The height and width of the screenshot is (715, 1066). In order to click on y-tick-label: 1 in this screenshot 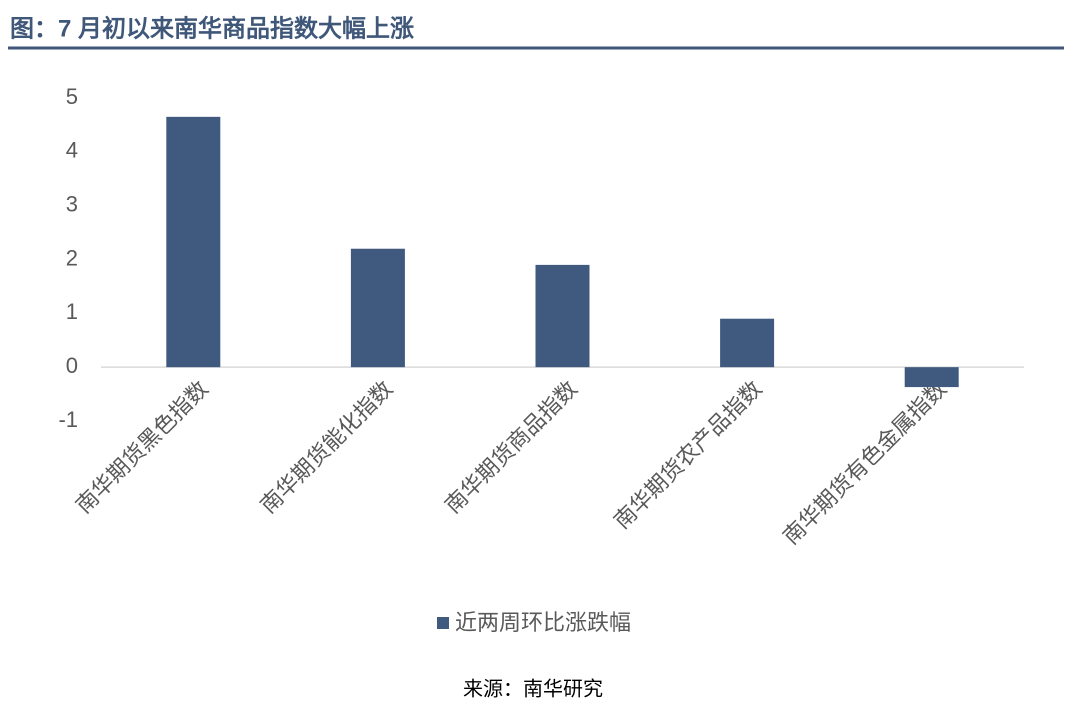, I will do `click(72, 311)`.